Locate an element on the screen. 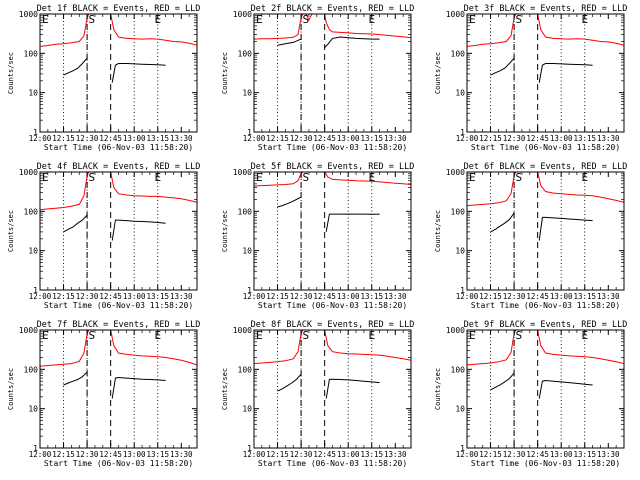 Image resolution: width=640 pixels, height=480 pixels. panel-title: Det 5f BLACK = Events, RED = LLD is located at coordinates (333, 167).